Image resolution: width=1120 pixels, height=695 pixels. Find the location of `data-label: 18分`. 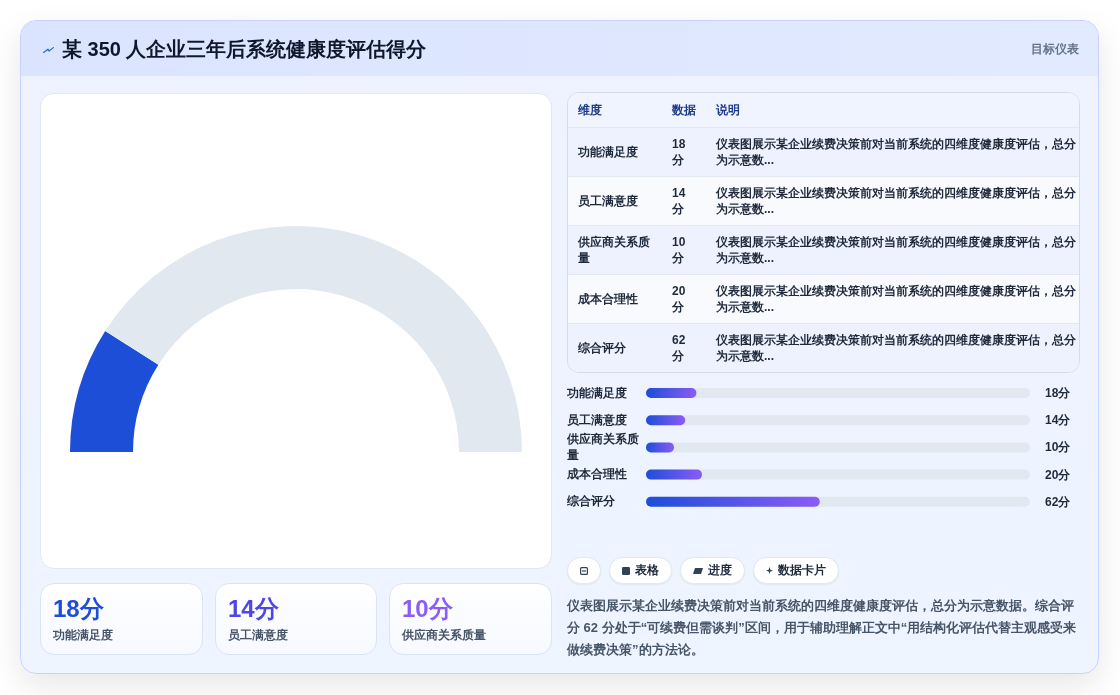

data-label: 18分 is located at coordinates (1058, 393).